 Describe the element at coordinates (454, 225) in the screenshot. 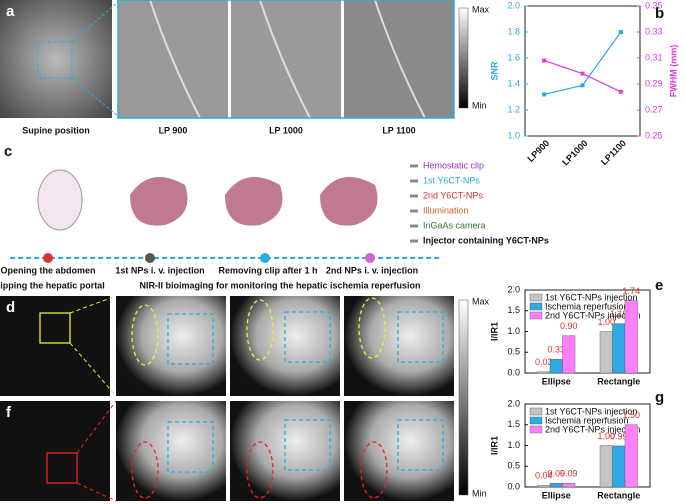

I see `legend-text: InGaAs camera` at that location.